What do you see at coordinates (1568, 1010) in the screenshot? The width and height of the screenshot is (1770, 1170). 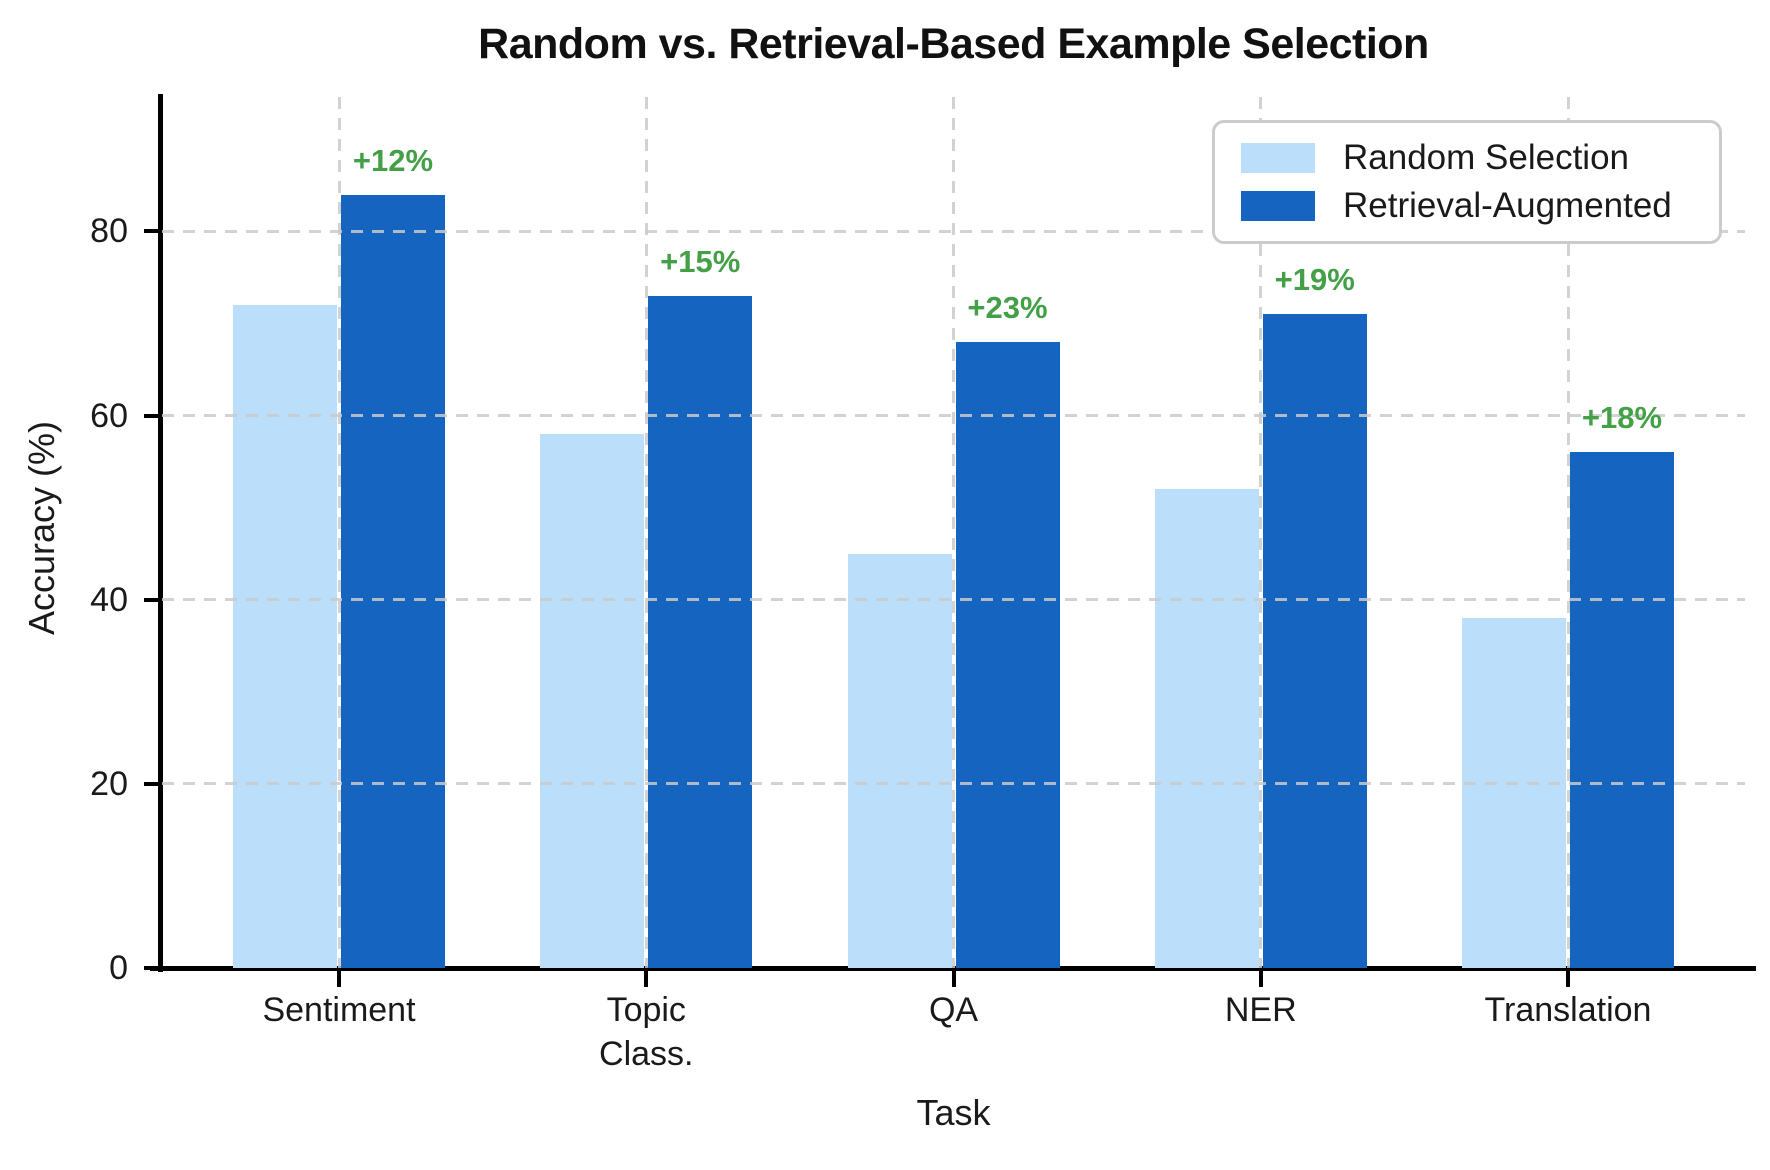 I see `x-tick-label-4: Translation` at bounding box center [1568, 1010].